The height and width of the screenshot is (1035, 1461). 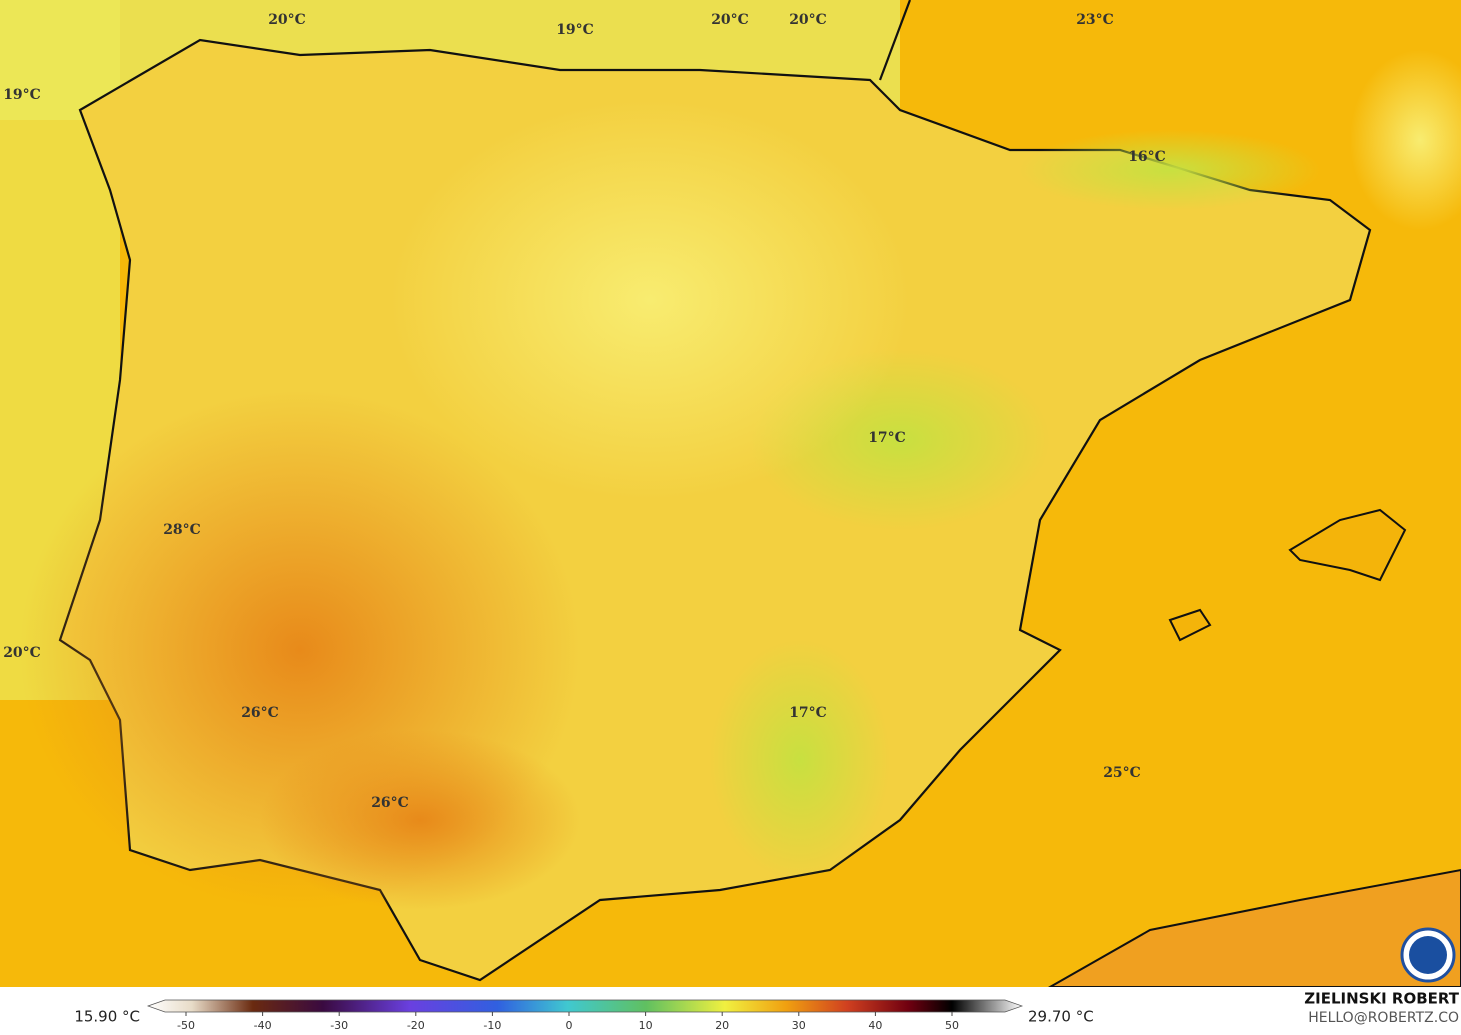 What do you see at coordinates (416, 1025) in the screenshot?
I see `colorbar-tick-label: -20` at bounding box center [416, 1025].